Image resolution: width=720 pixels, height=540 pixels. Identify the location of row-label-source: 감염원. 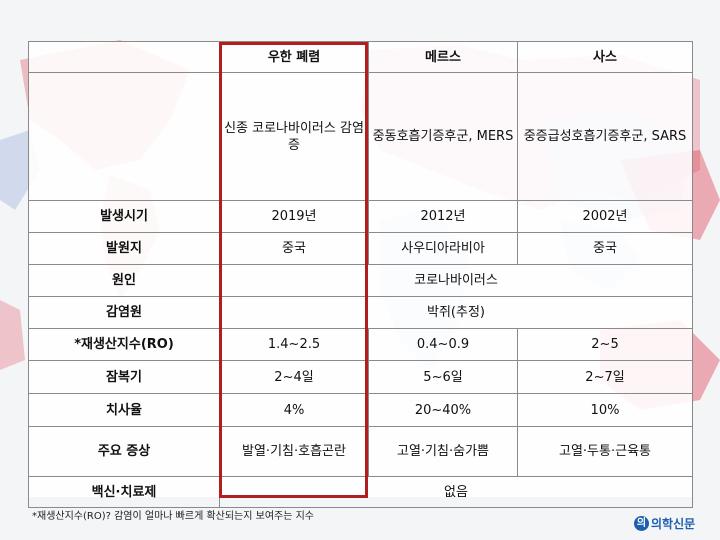
(124, 312).